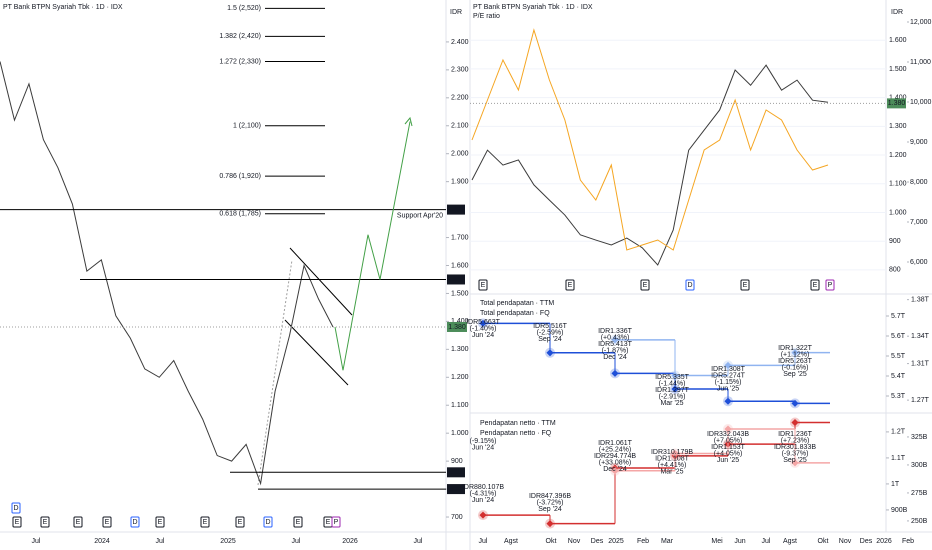  Describe the element at coordinates (483, 335) in the screenshot. I see `annotation: Jun '24` at that location.